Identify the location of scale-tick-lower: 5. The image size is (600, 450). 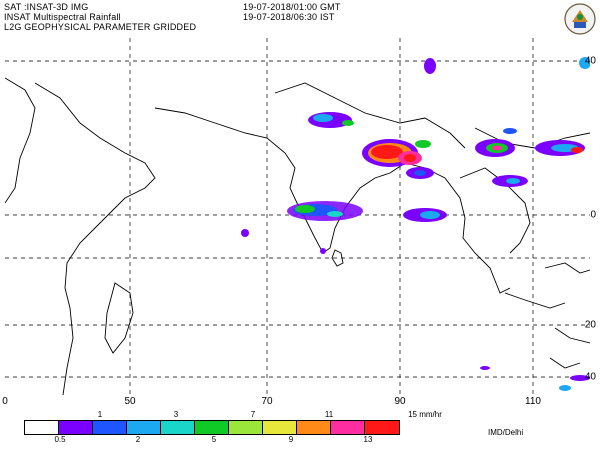
(214, 439).